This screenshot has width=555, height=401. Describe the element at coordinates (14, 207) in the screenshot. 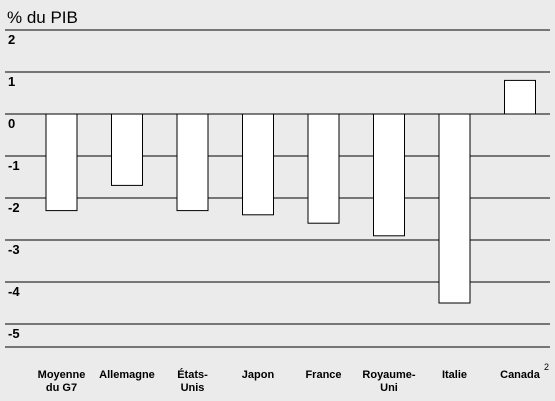

I see `y-tick-label: -2` at that location.